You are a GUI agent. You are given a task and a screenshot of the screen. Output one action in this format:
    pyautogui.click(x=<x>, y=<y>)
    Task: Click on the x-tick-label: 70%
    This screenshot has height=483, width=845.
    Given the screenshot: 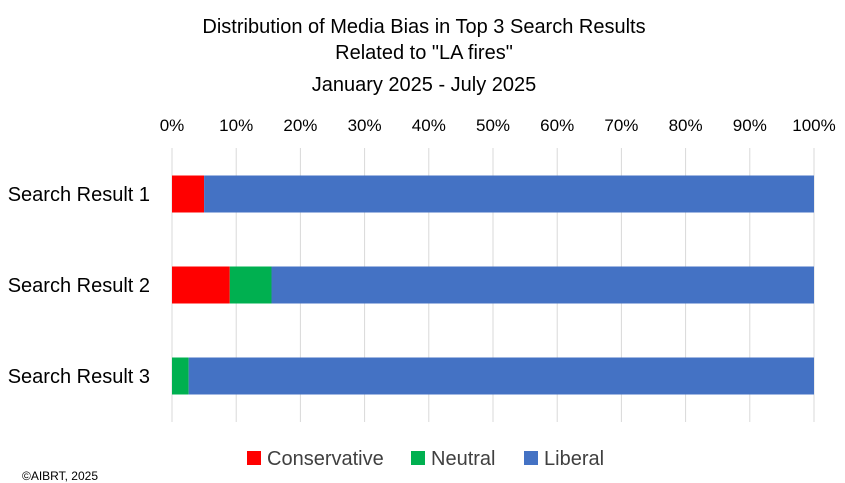 What is the action you would take?
    pyautogui.click(x=621, y=125)
    